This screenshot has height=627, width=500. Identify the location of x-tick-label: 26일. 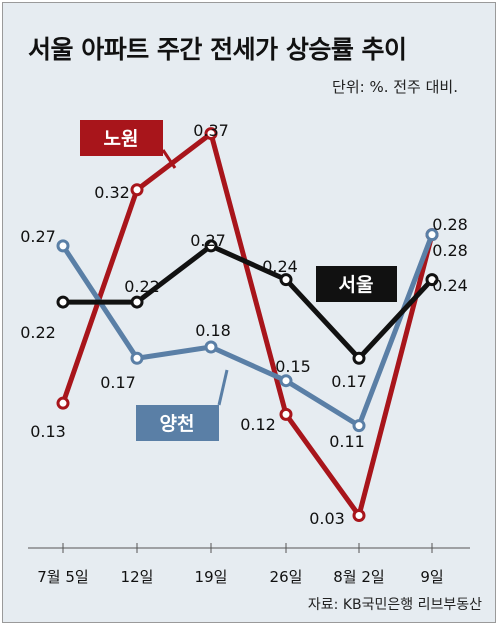
(286, 577).